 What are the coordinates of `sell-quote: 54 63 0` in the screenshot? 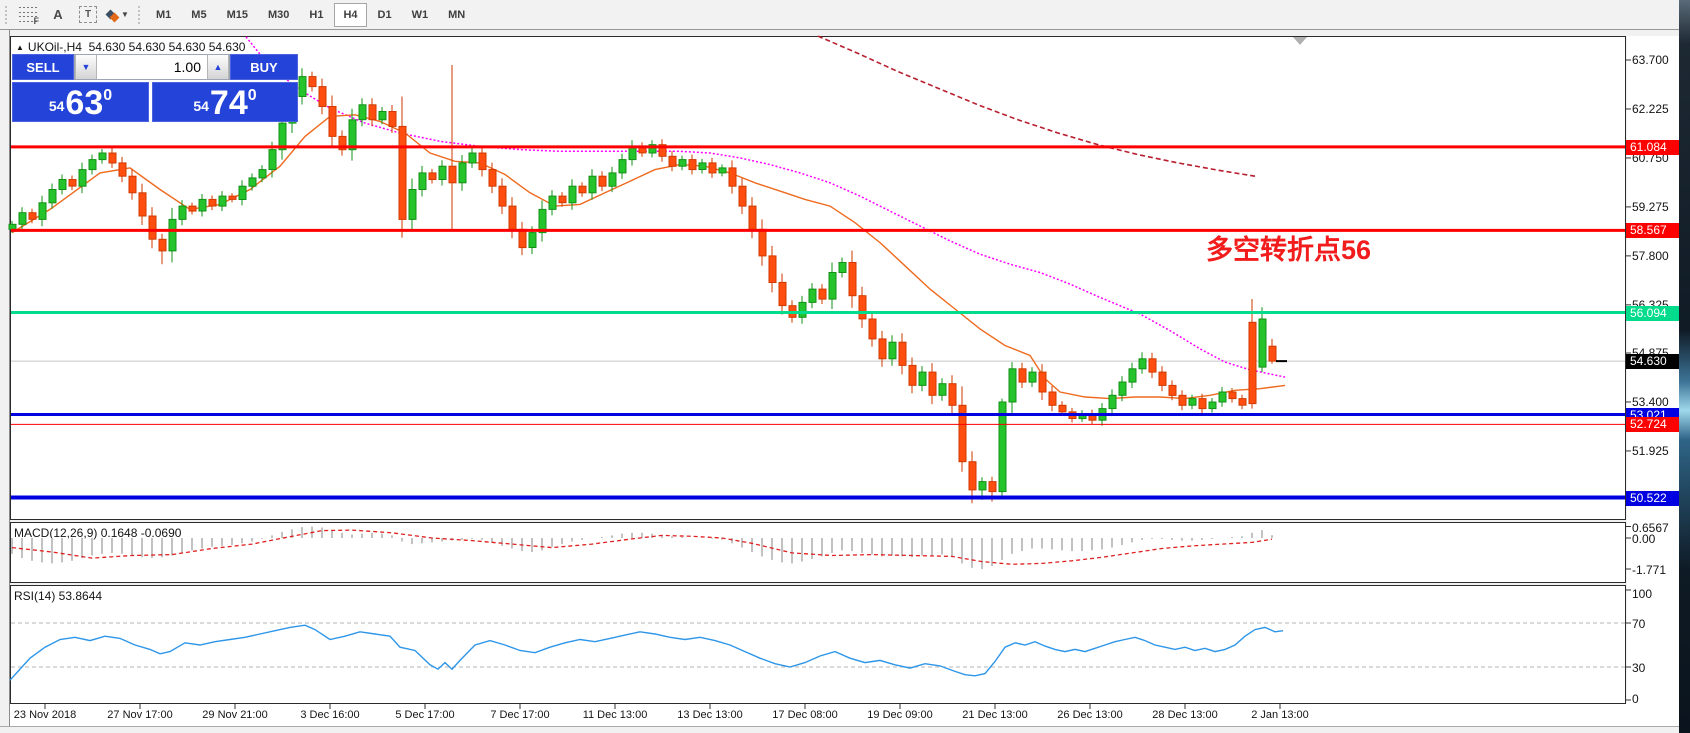 It's located at (80, 102).